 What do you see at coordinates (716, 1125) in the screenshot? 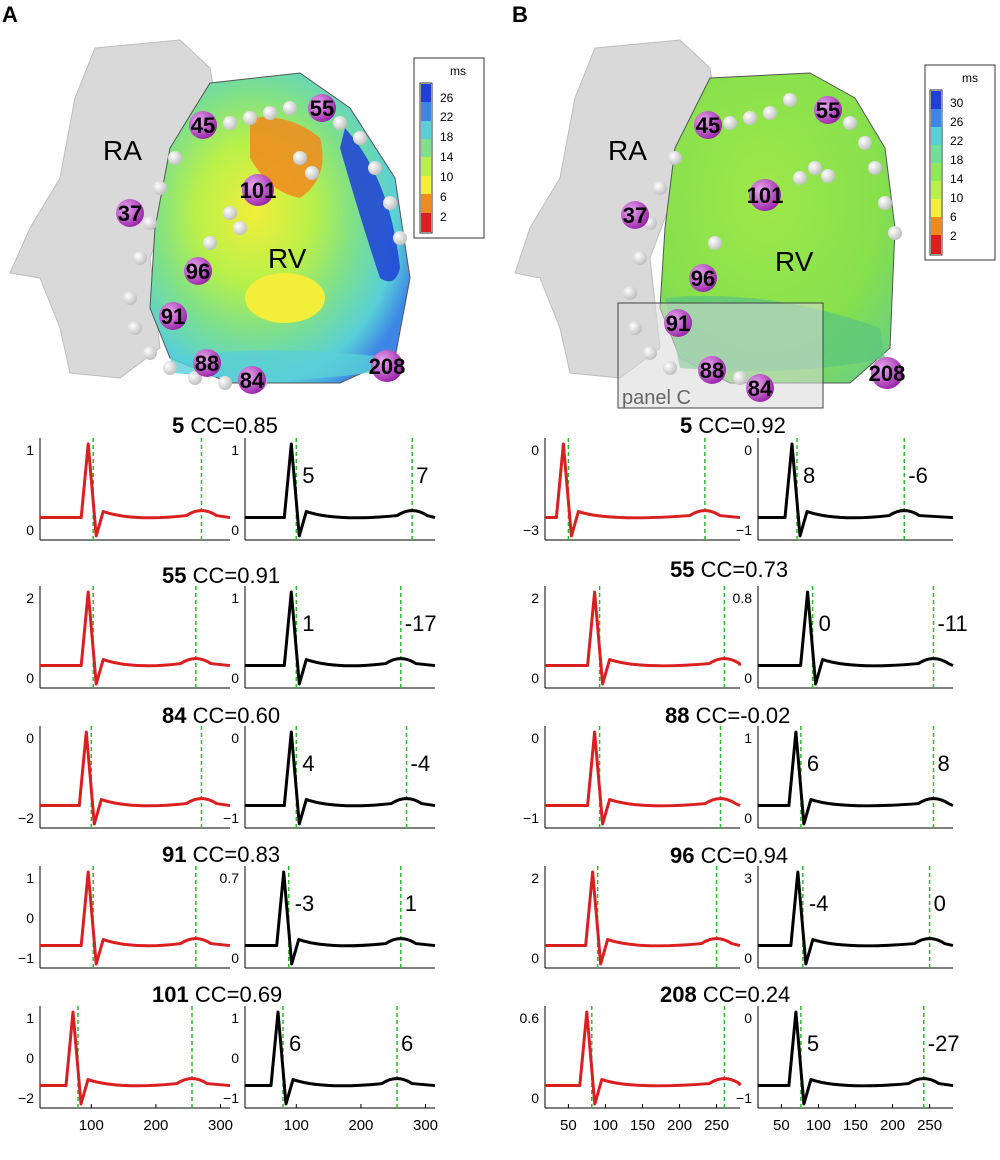
I see `xtick-b-0-4: 250` at bounding box center [716, 1125].